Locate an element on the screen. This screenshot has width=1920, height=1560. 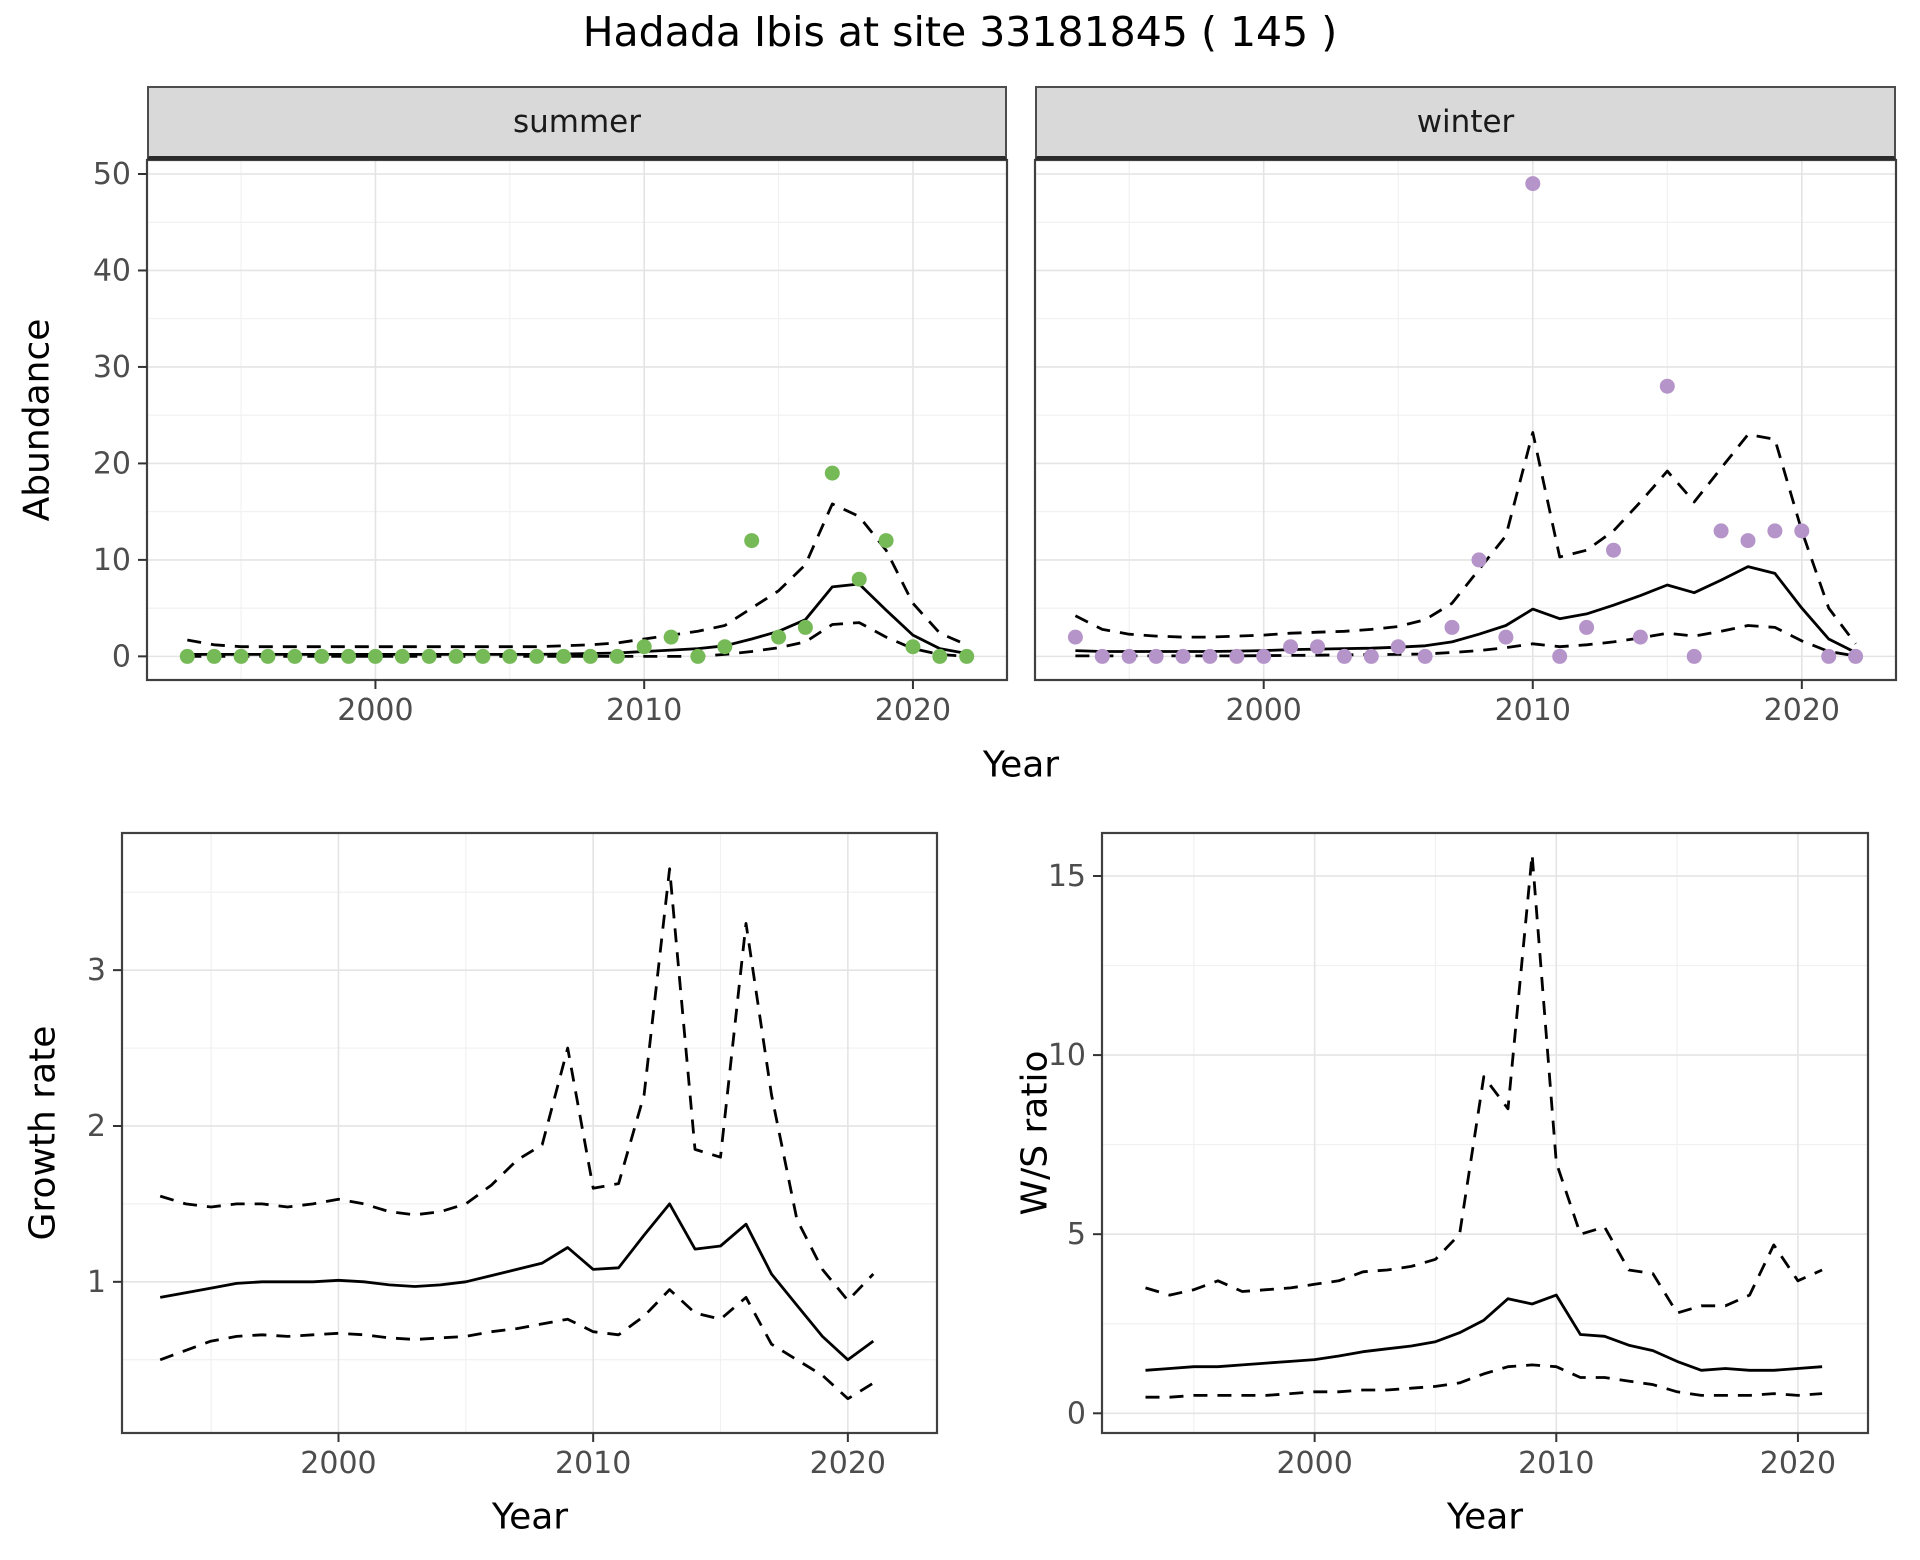
ws_ratio-upper-ci-line is located at coordinates (1484, 1084).